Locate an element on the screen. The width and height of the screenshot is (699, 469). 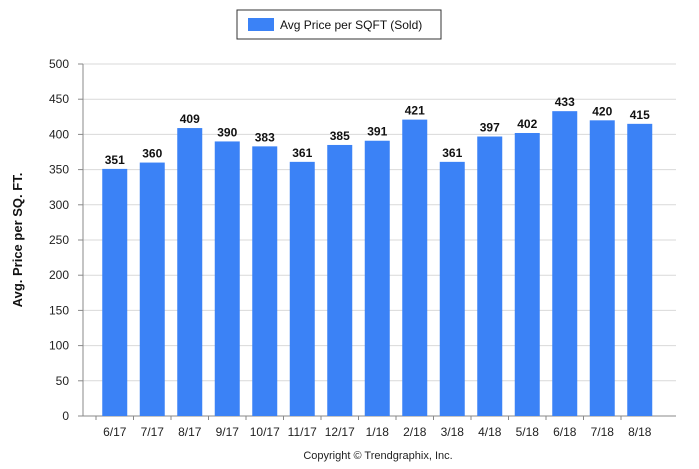
data-label: 420 is located at coordinates (602, 111).